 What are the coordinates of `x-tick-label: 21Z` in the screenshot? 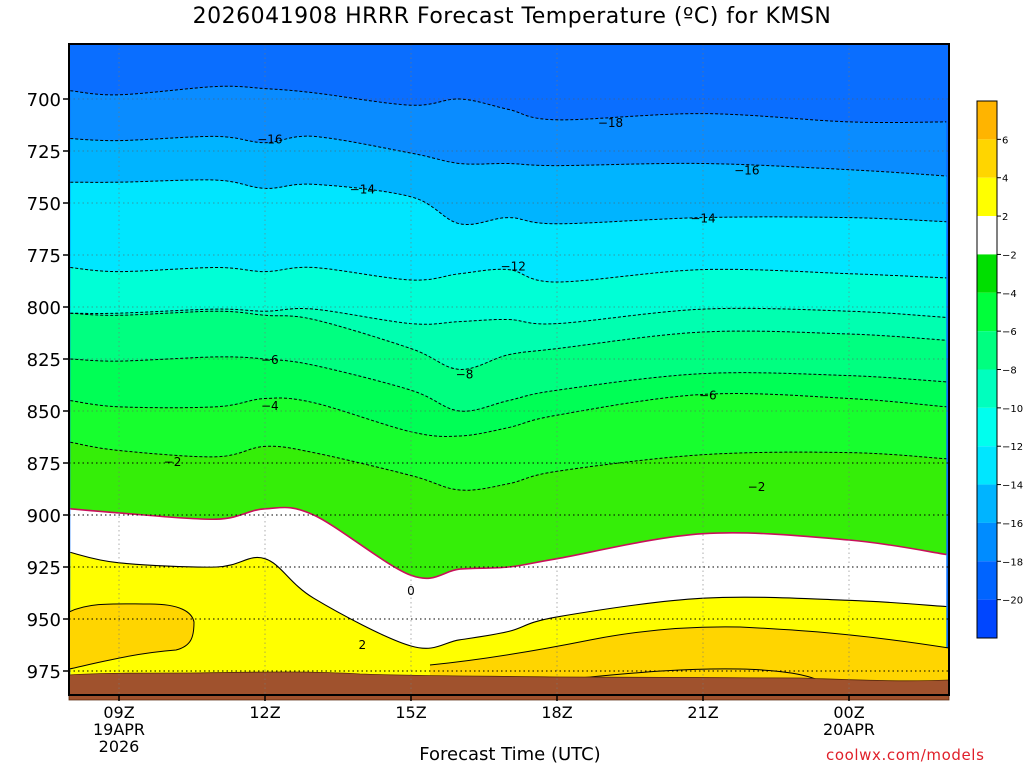 It's located at (702, 712).